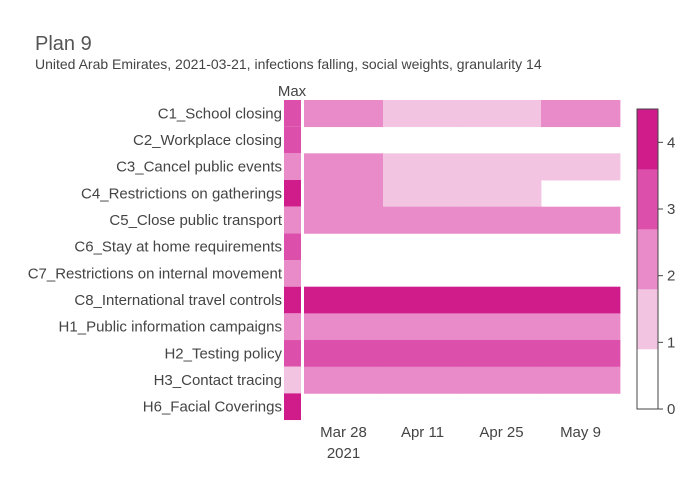 This screenshot has width=700, height=500. I want to click on colorbar-tick-label: 2, so click(671, 276).